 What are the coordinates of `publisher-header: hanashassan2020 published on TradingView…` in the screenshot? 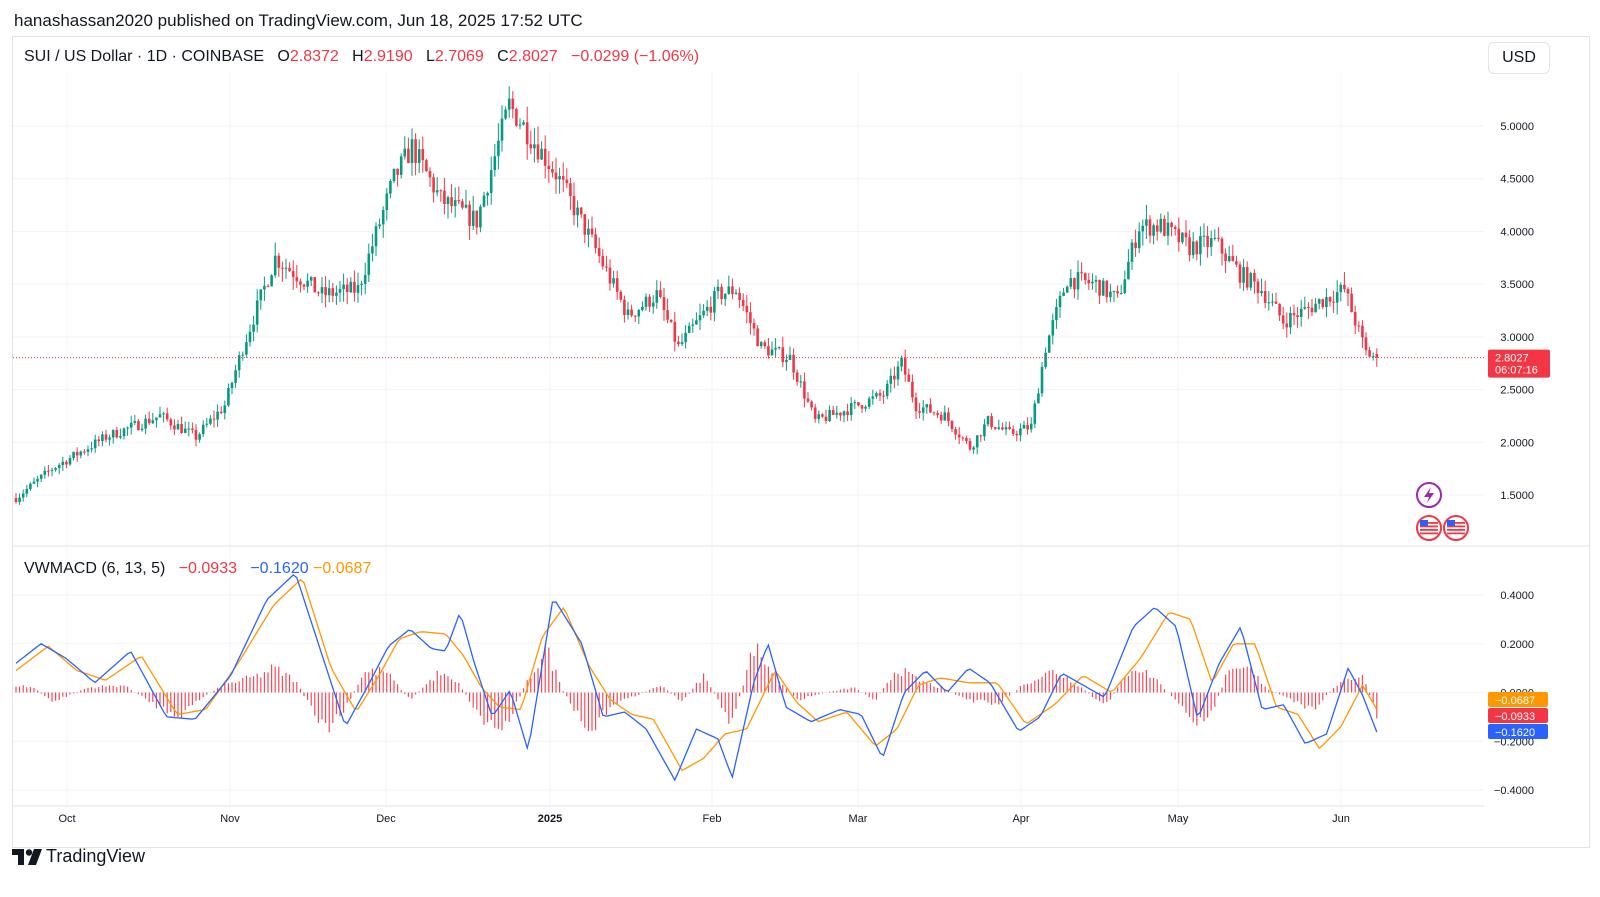 It's located at (298, 20).